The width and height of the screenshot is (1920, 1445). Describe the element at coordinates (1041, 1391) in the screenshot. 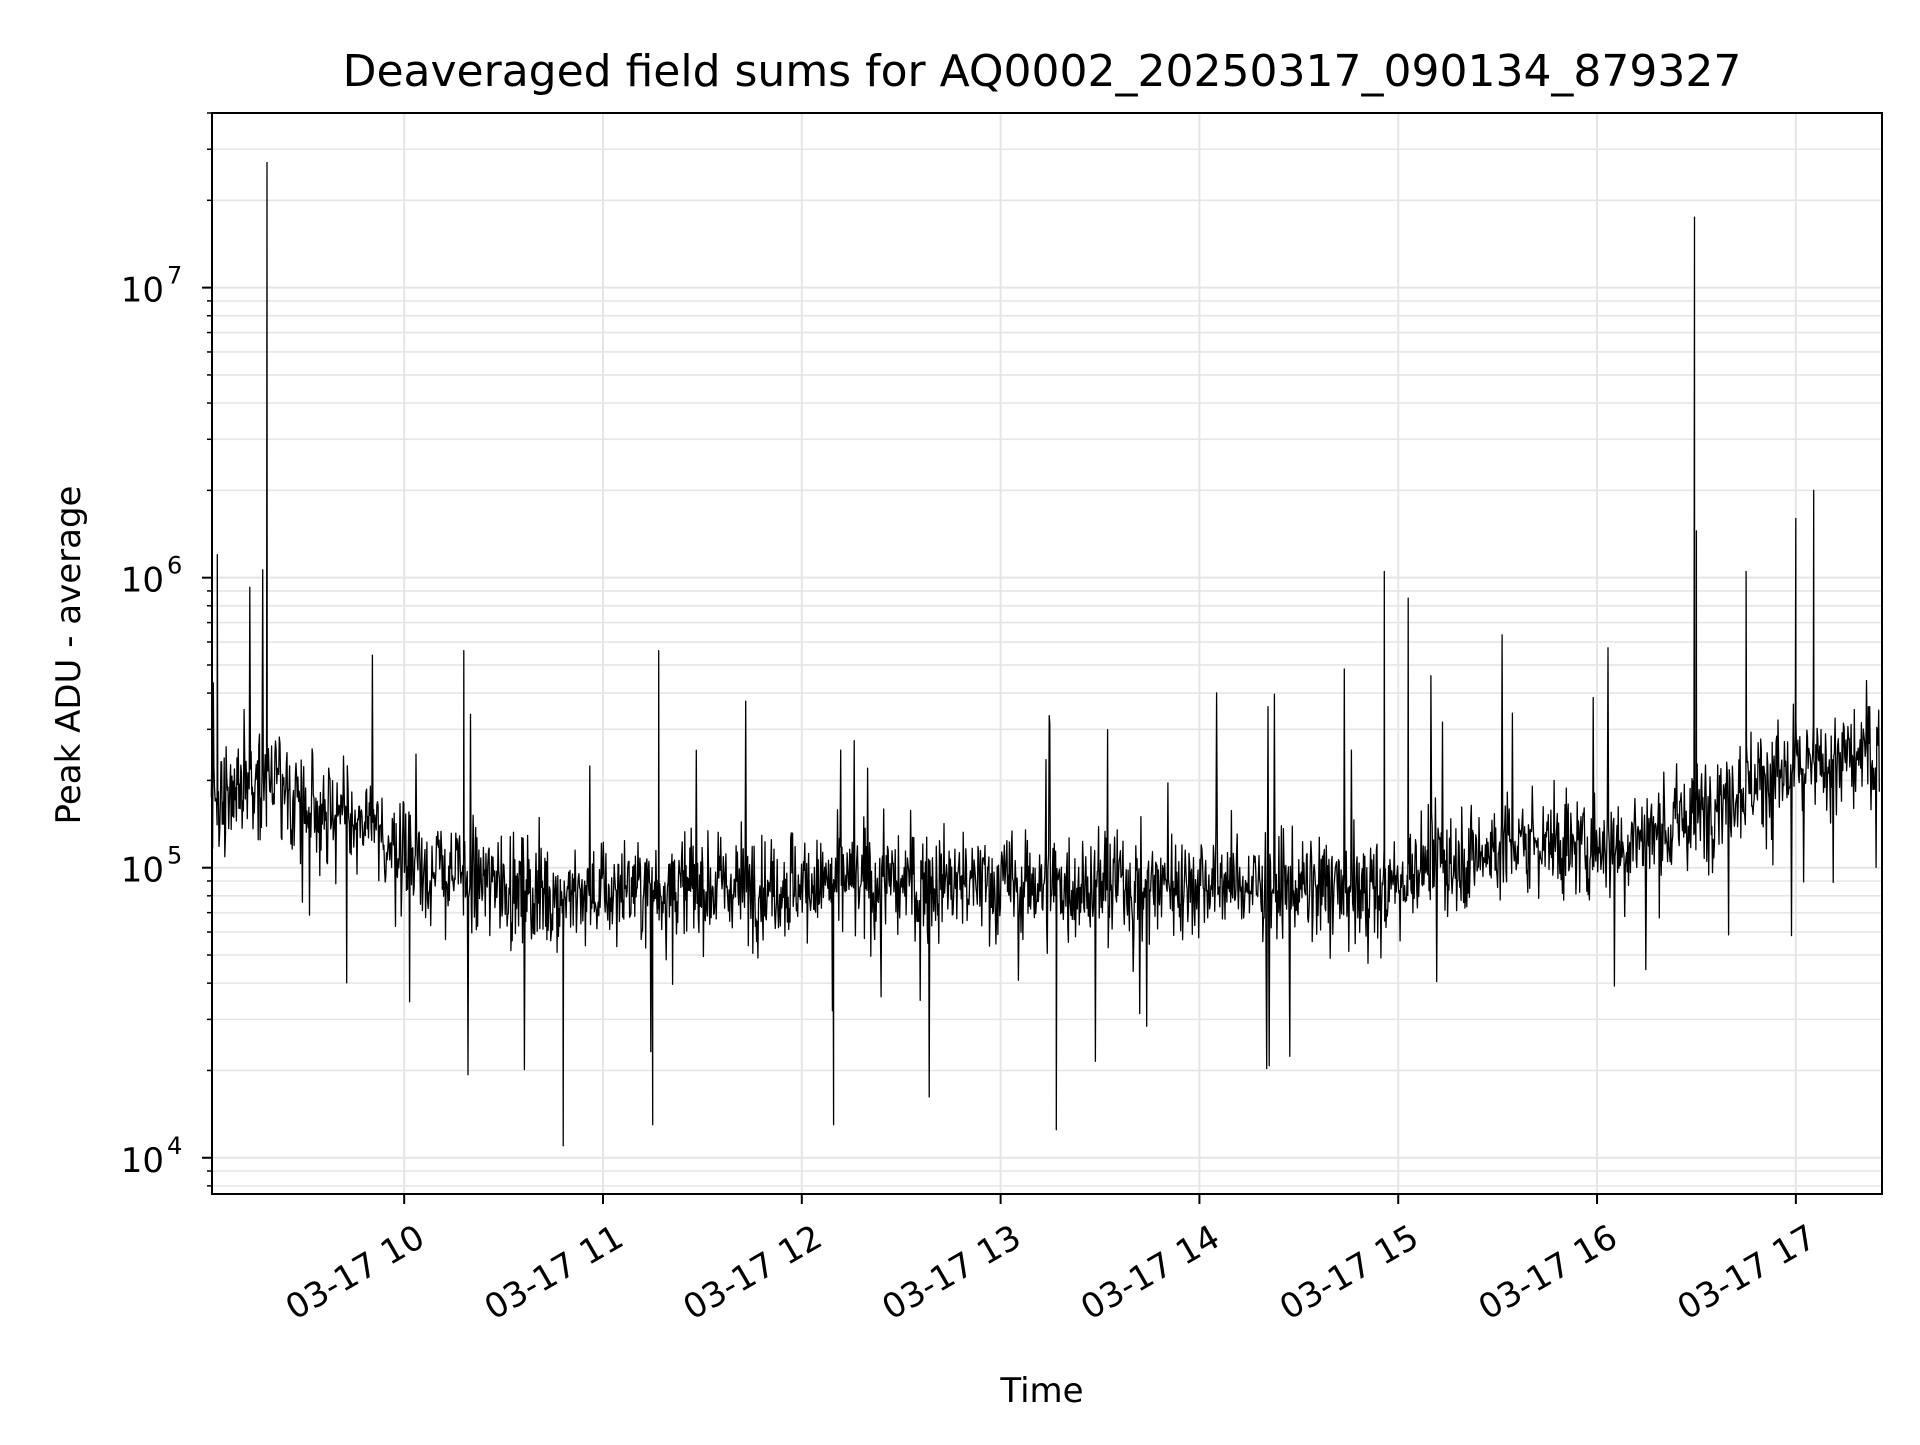

I see `x-axis-label: Time` at that location.